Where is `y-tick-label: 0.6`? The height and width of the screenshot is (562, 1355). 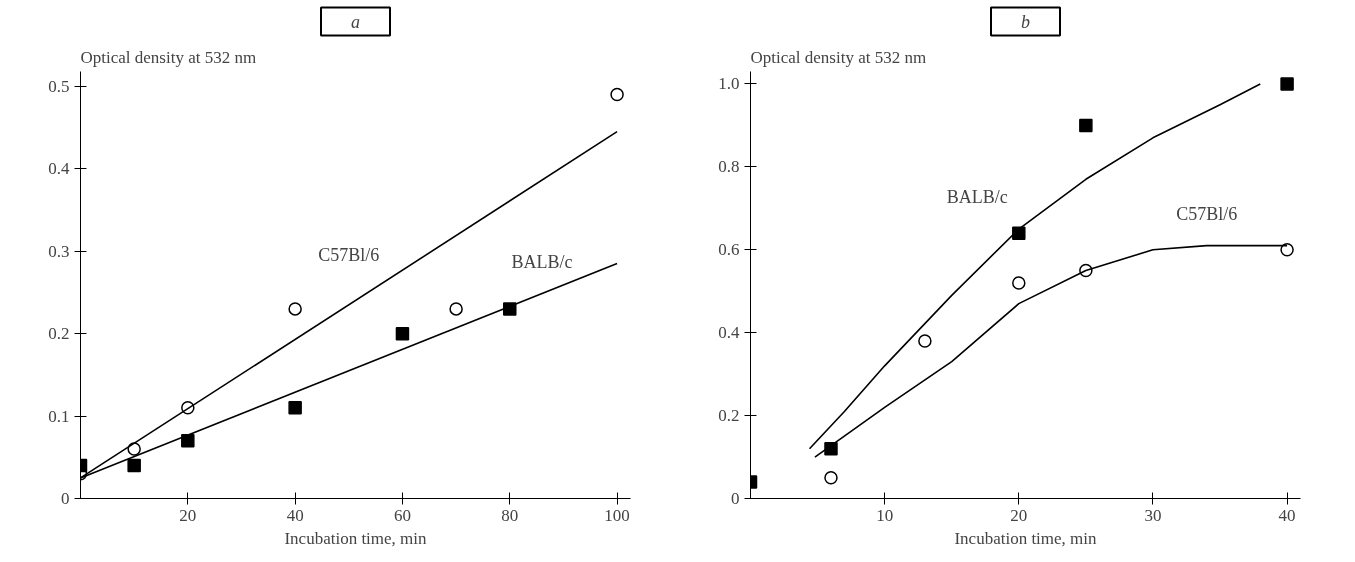 y-tick-label: 0.6 is located at coordinates (729, 250).